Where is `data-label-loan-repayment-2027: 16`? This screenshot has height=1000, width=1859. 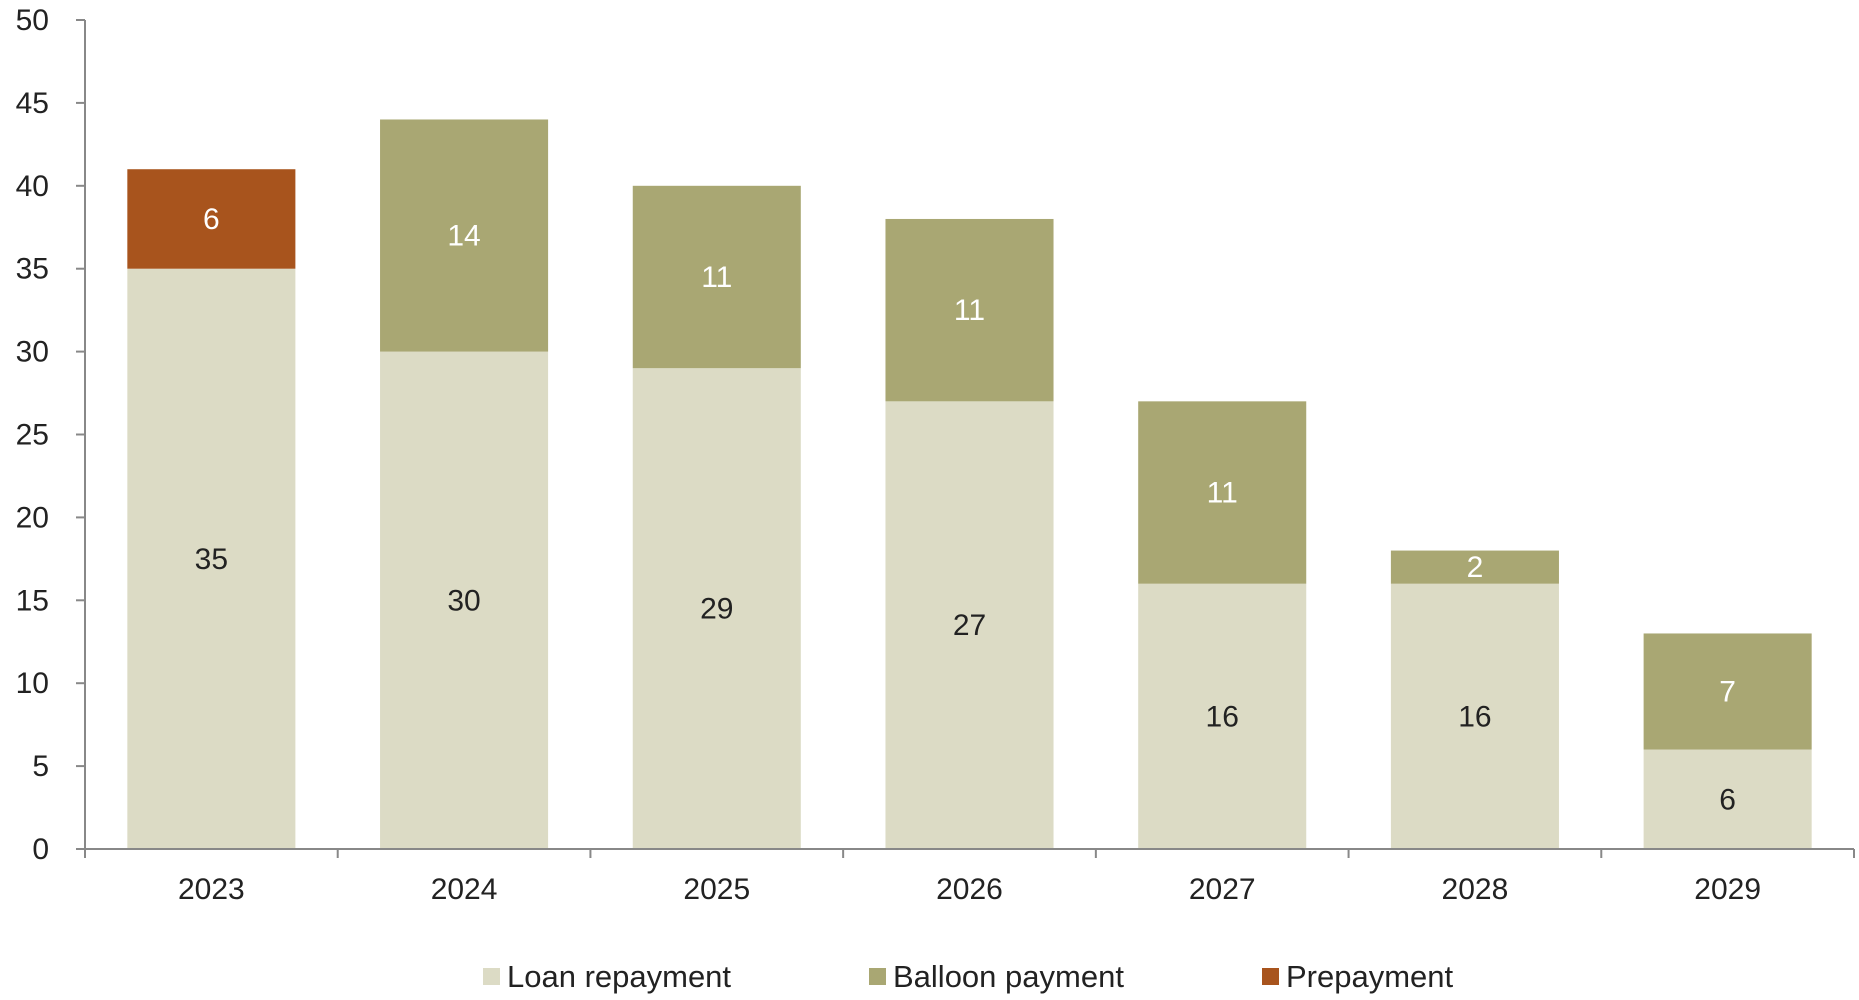 data-label-loan-repayment-2027: 16 is located at coordinates (1222, 716).